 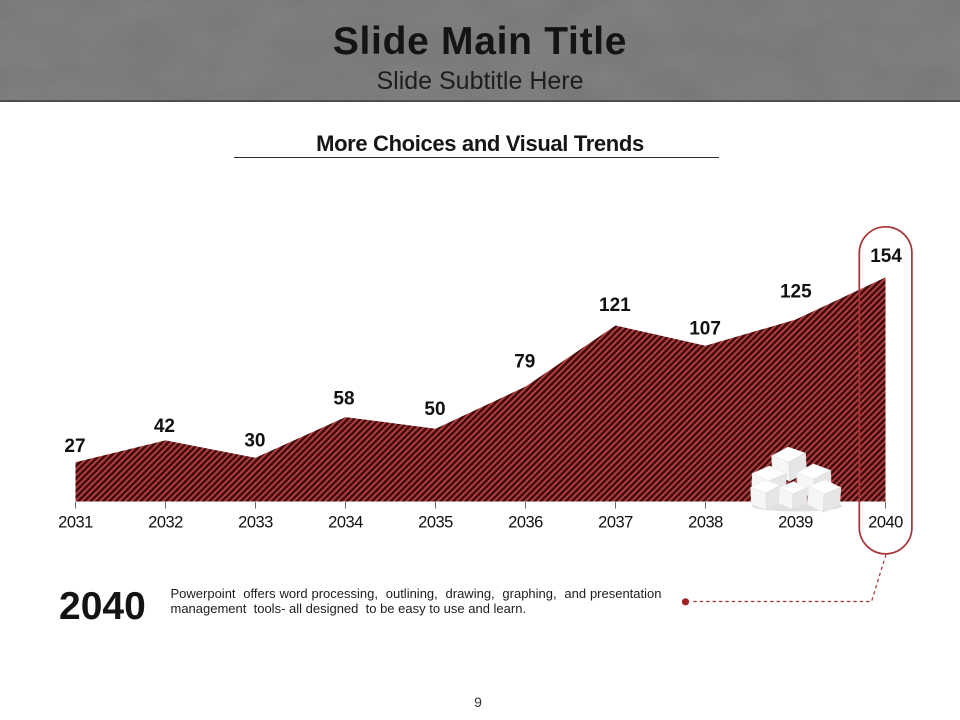 What do you see at coordinates (434, 409) in the screenshot?
I see `svg-text: 50` at bounding box center [434, 409].